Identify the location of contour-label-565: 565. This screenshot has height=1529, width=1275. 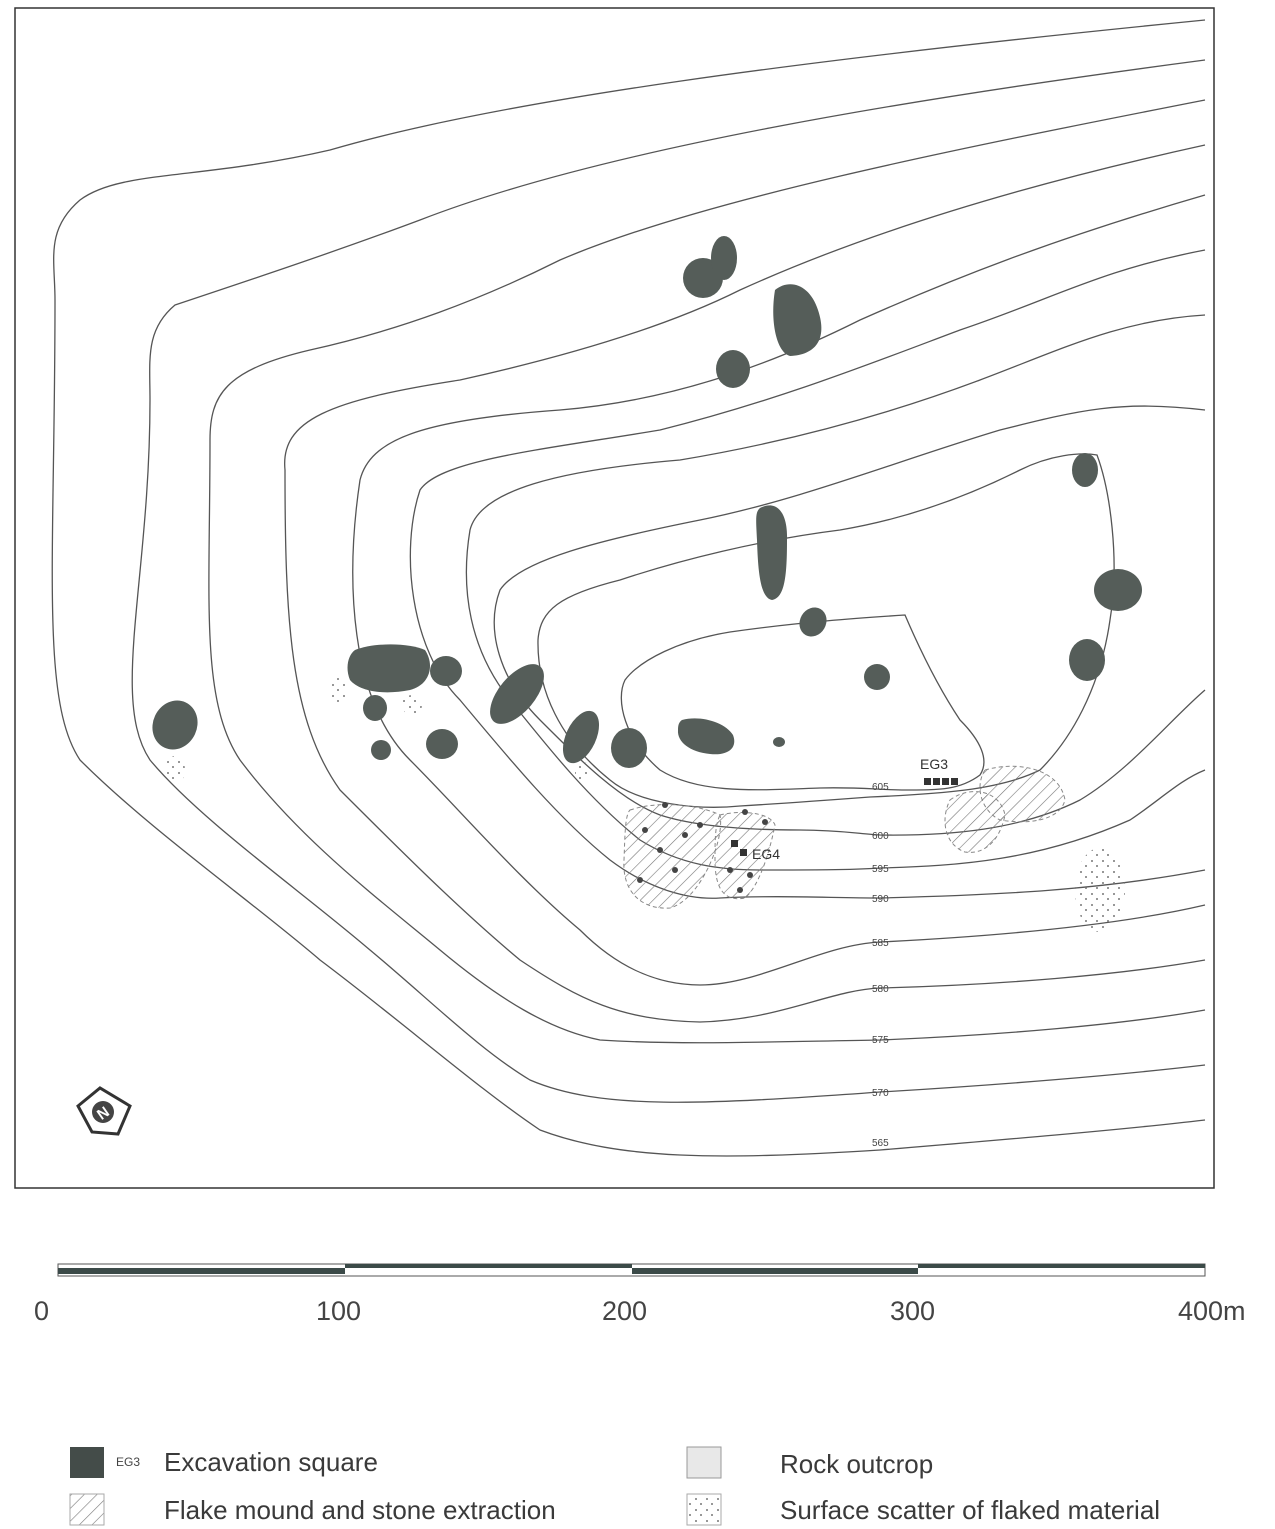
(880, 1143).